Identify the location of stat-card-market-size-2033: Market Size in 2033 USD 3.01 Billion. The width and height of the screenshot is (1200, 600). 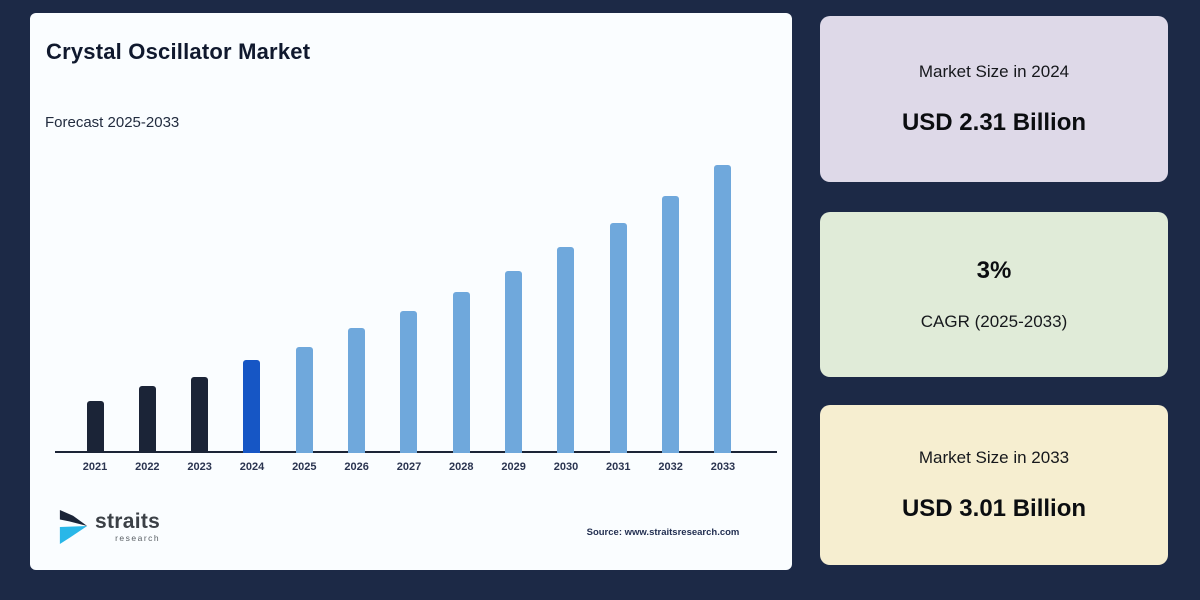
(994, 485).